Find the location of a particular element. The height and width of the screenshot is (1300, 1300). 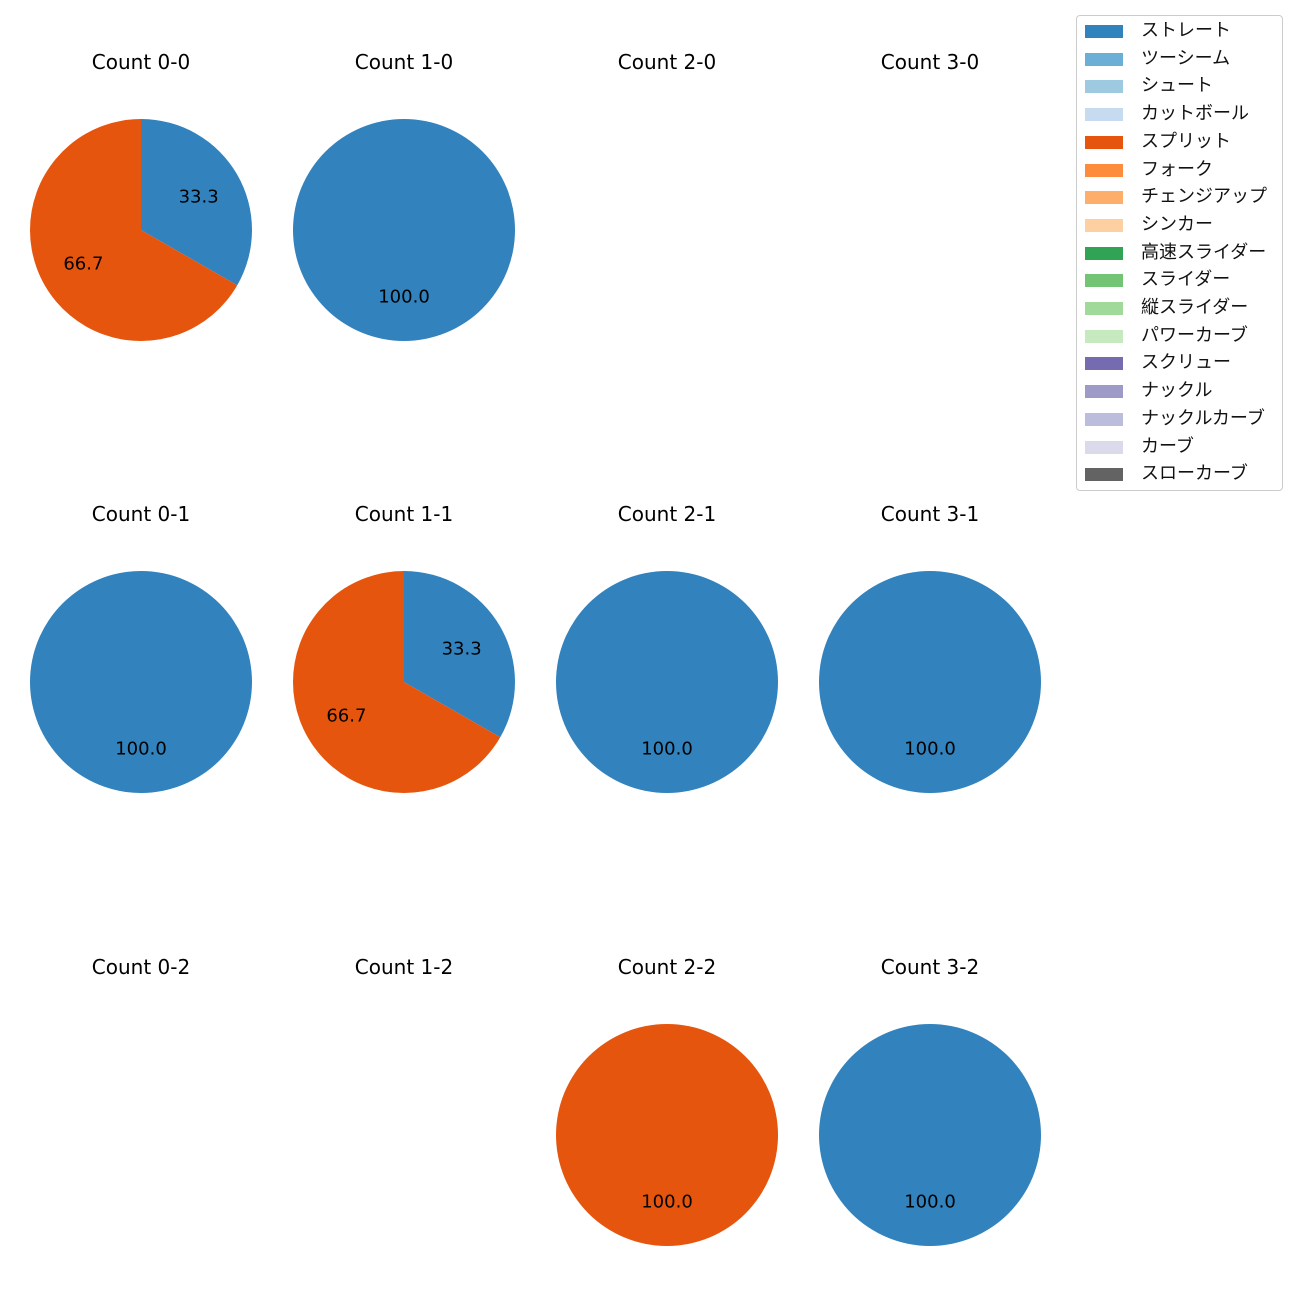

legend-label: スプリット is located at coordinates (1186, 141).